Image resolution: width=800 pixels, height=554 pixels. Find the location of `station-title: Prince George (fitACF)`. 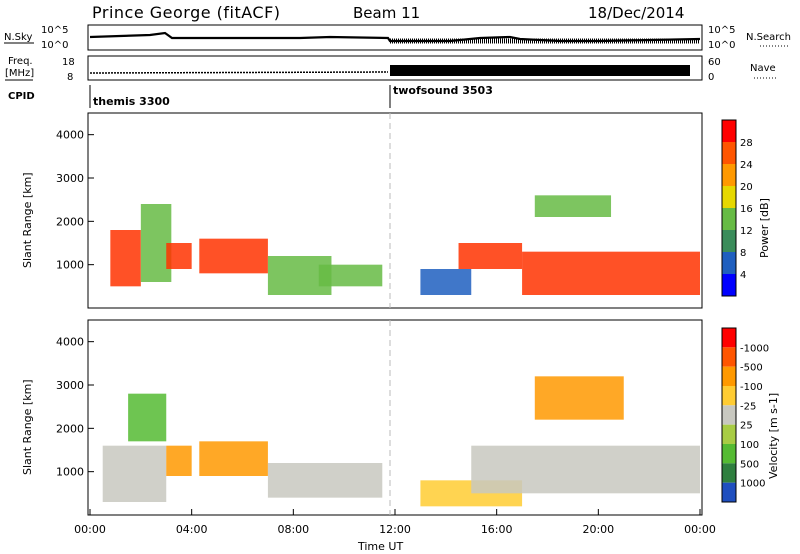

station-title: Prince George (fitACF) is located at coordinates (186, 12).